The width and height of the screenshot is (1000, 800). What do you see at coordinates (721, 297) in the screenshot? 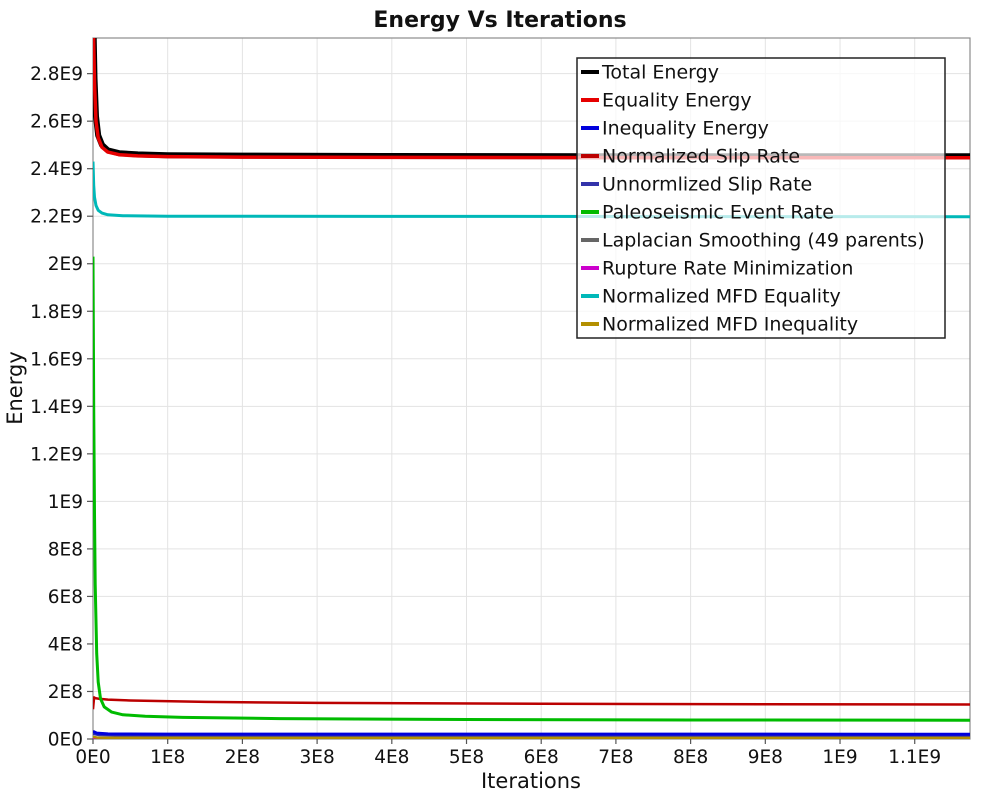
I see `legend-label: Normalized MFD Equality` at bounding box center [721, 297].